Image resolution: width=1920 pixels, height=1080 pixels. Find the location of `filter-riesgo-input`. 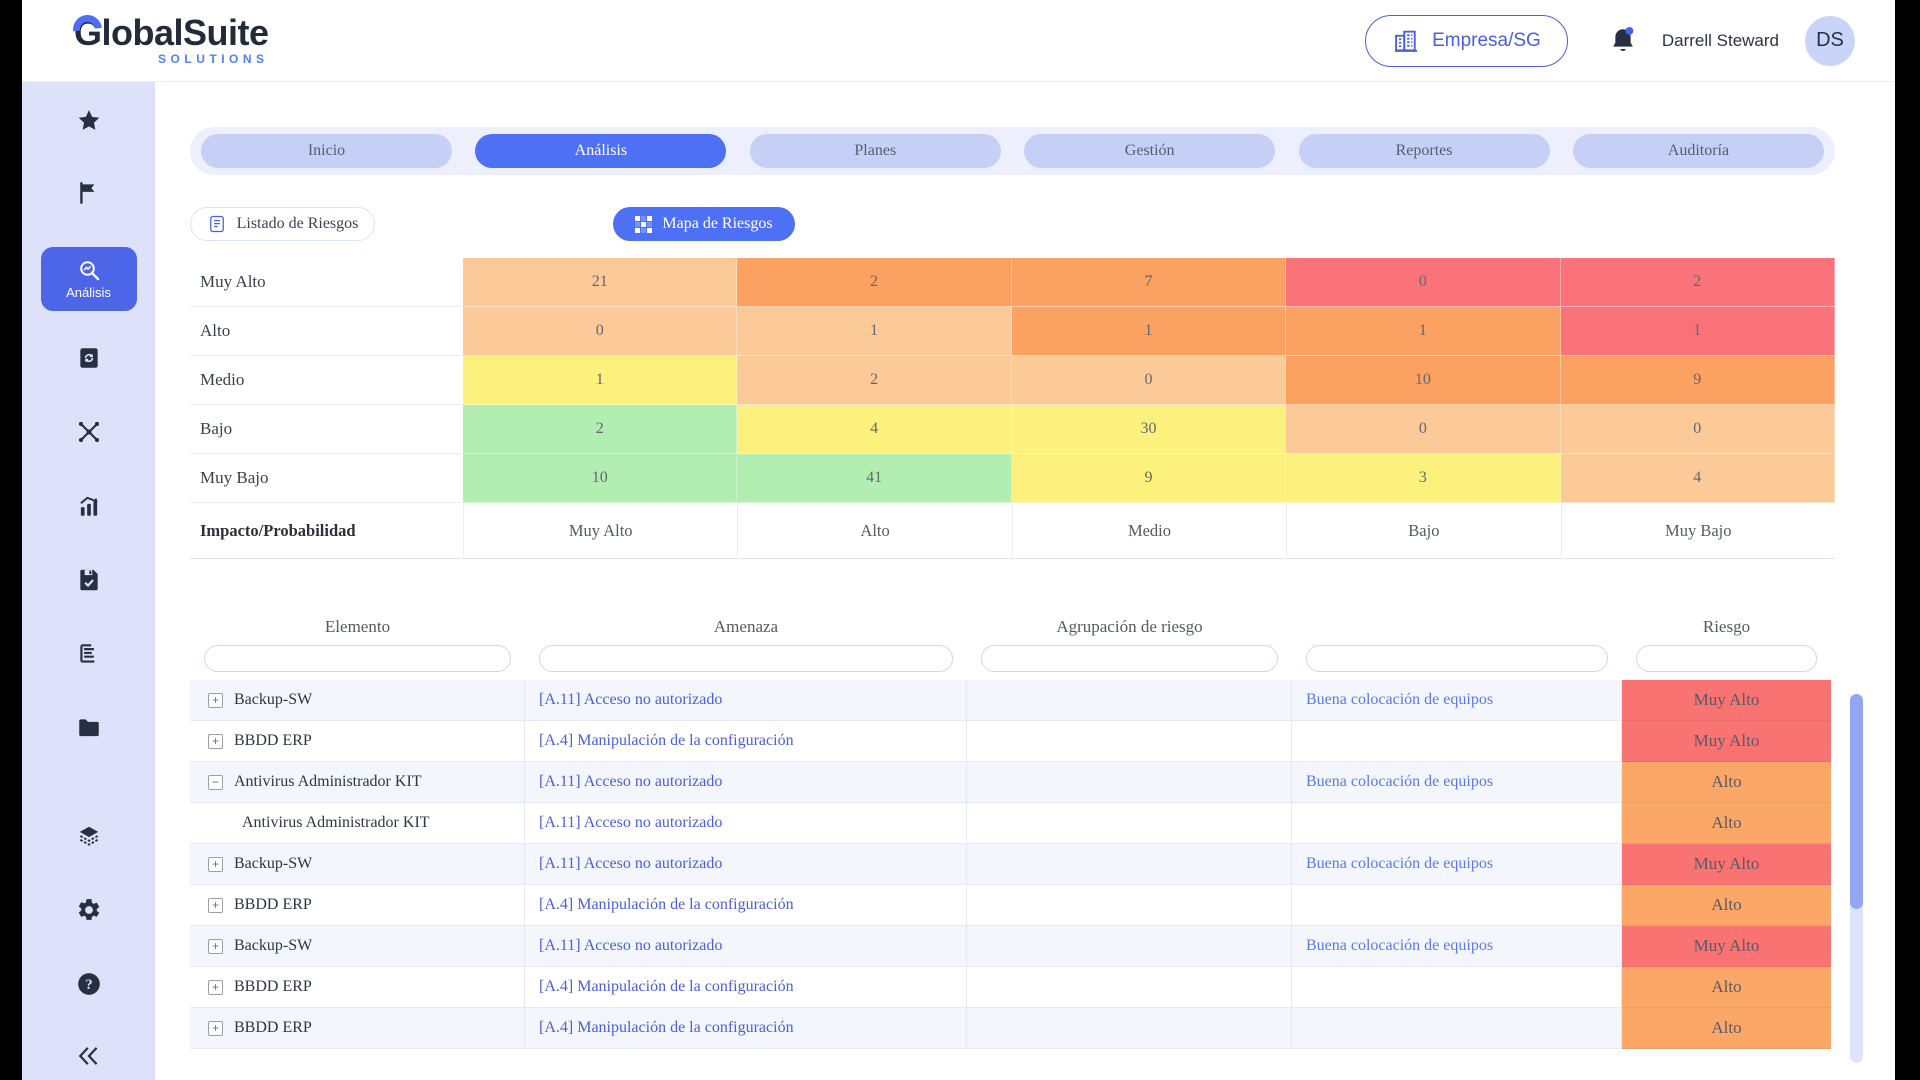

filter-riesgo-input is located at coordinates (1726, 658).